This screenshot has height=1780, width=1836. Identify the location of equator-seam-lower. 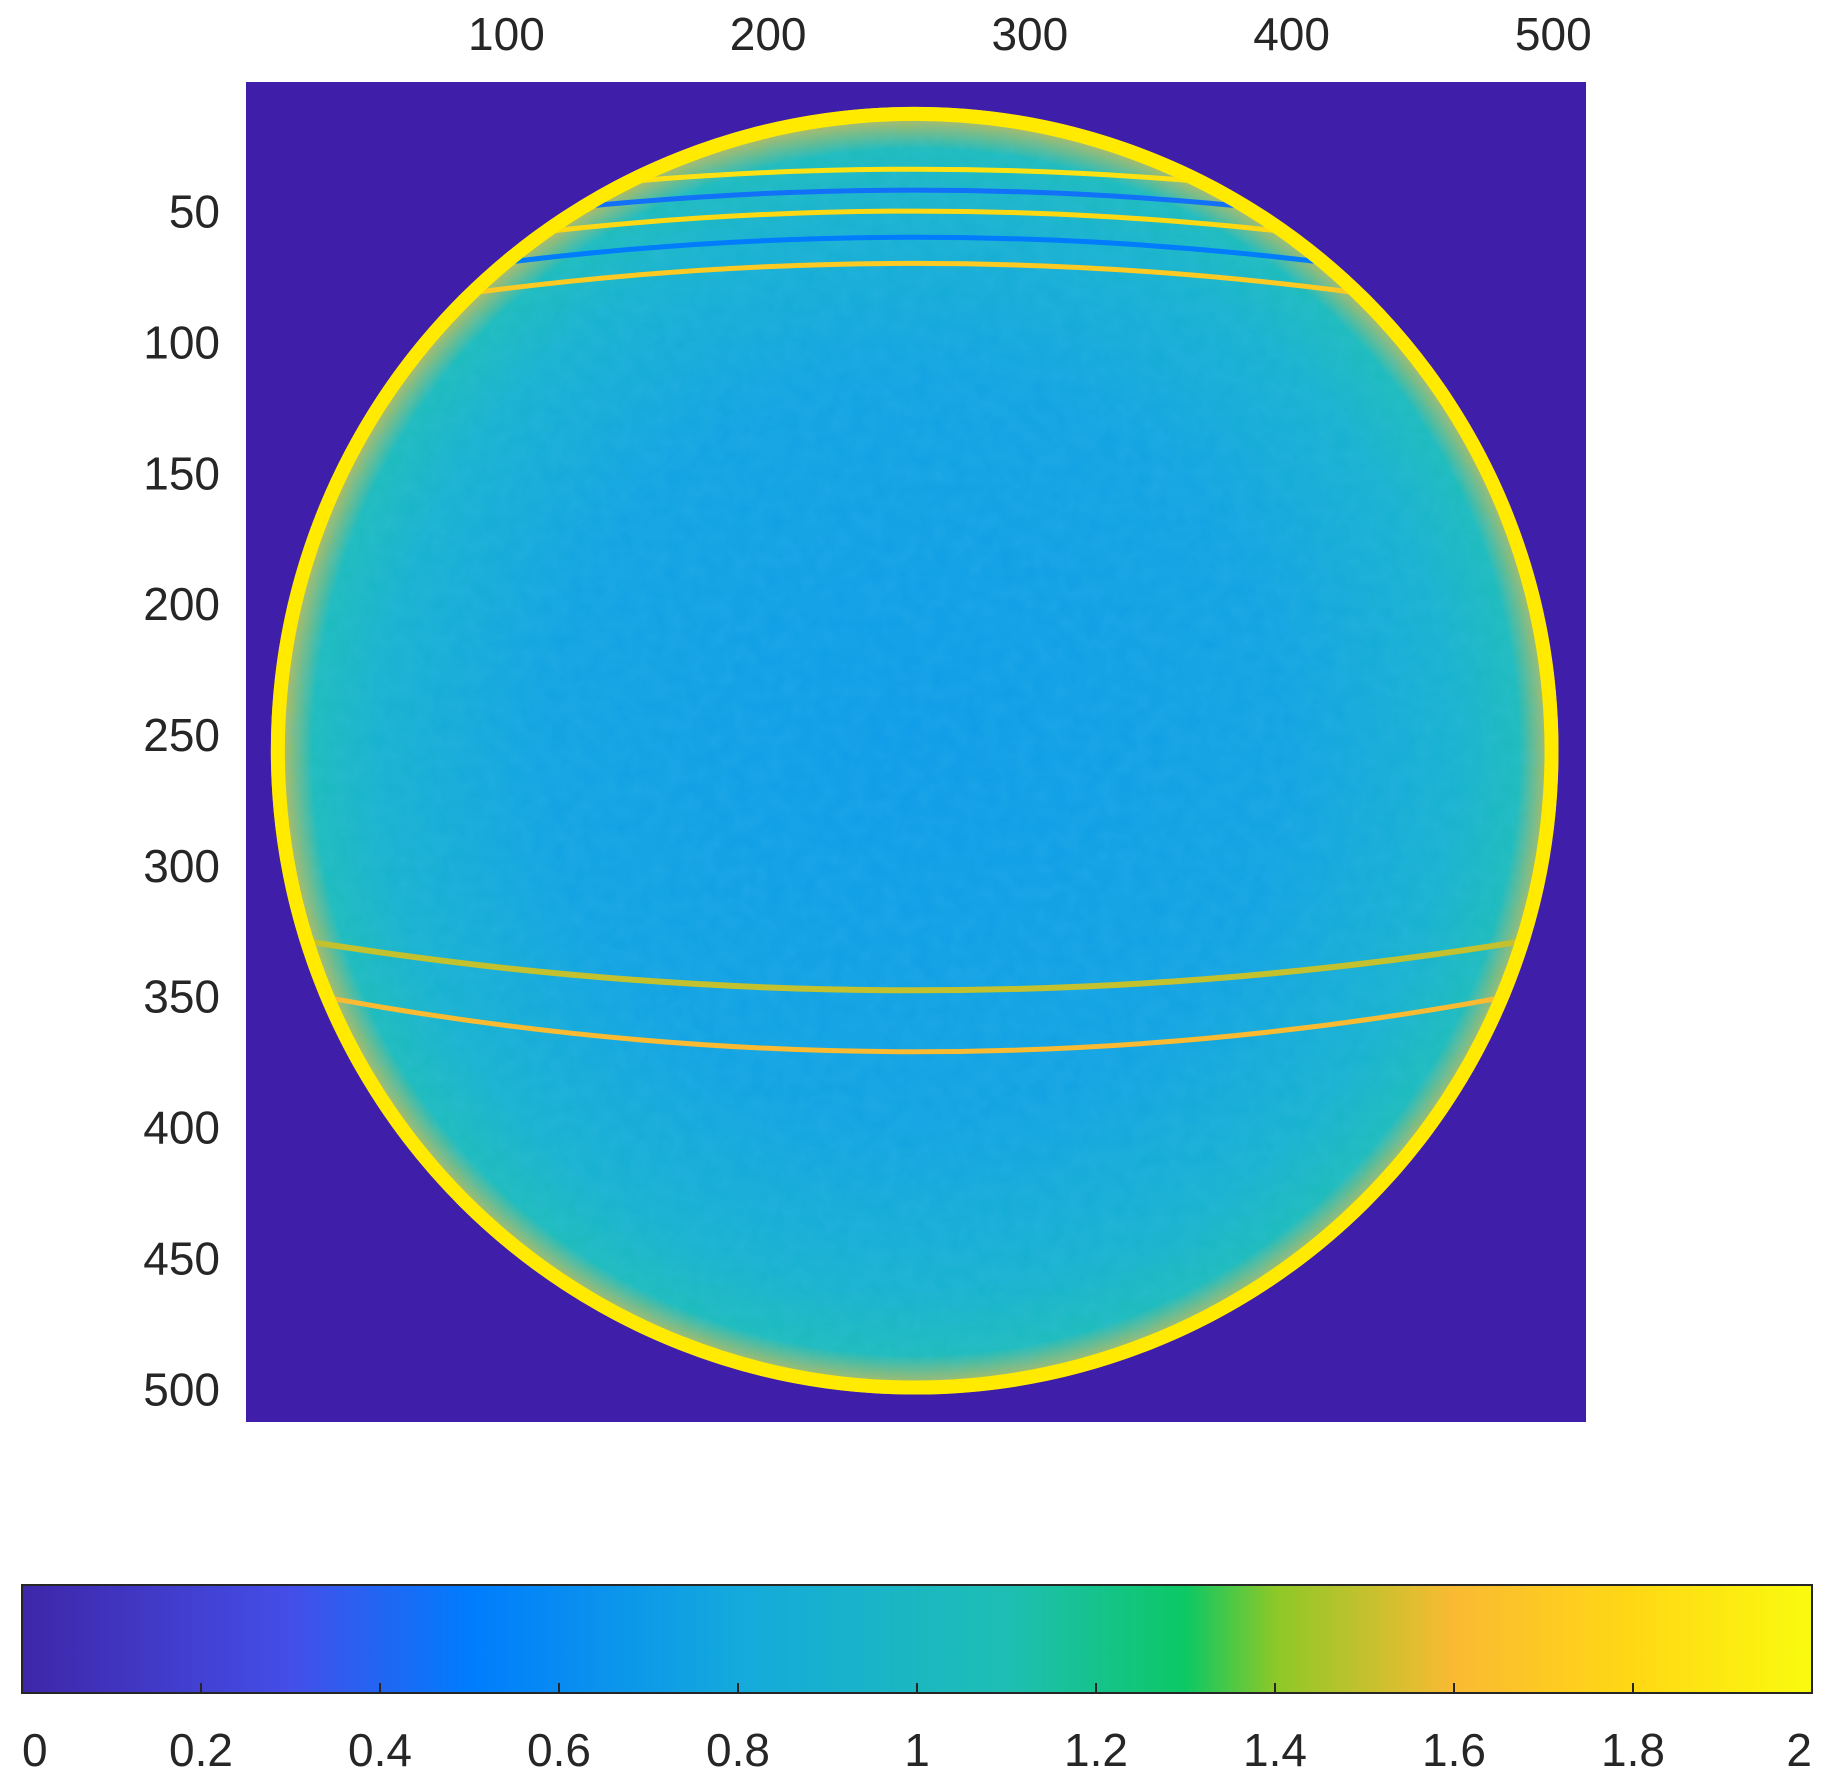
(914, 1019).